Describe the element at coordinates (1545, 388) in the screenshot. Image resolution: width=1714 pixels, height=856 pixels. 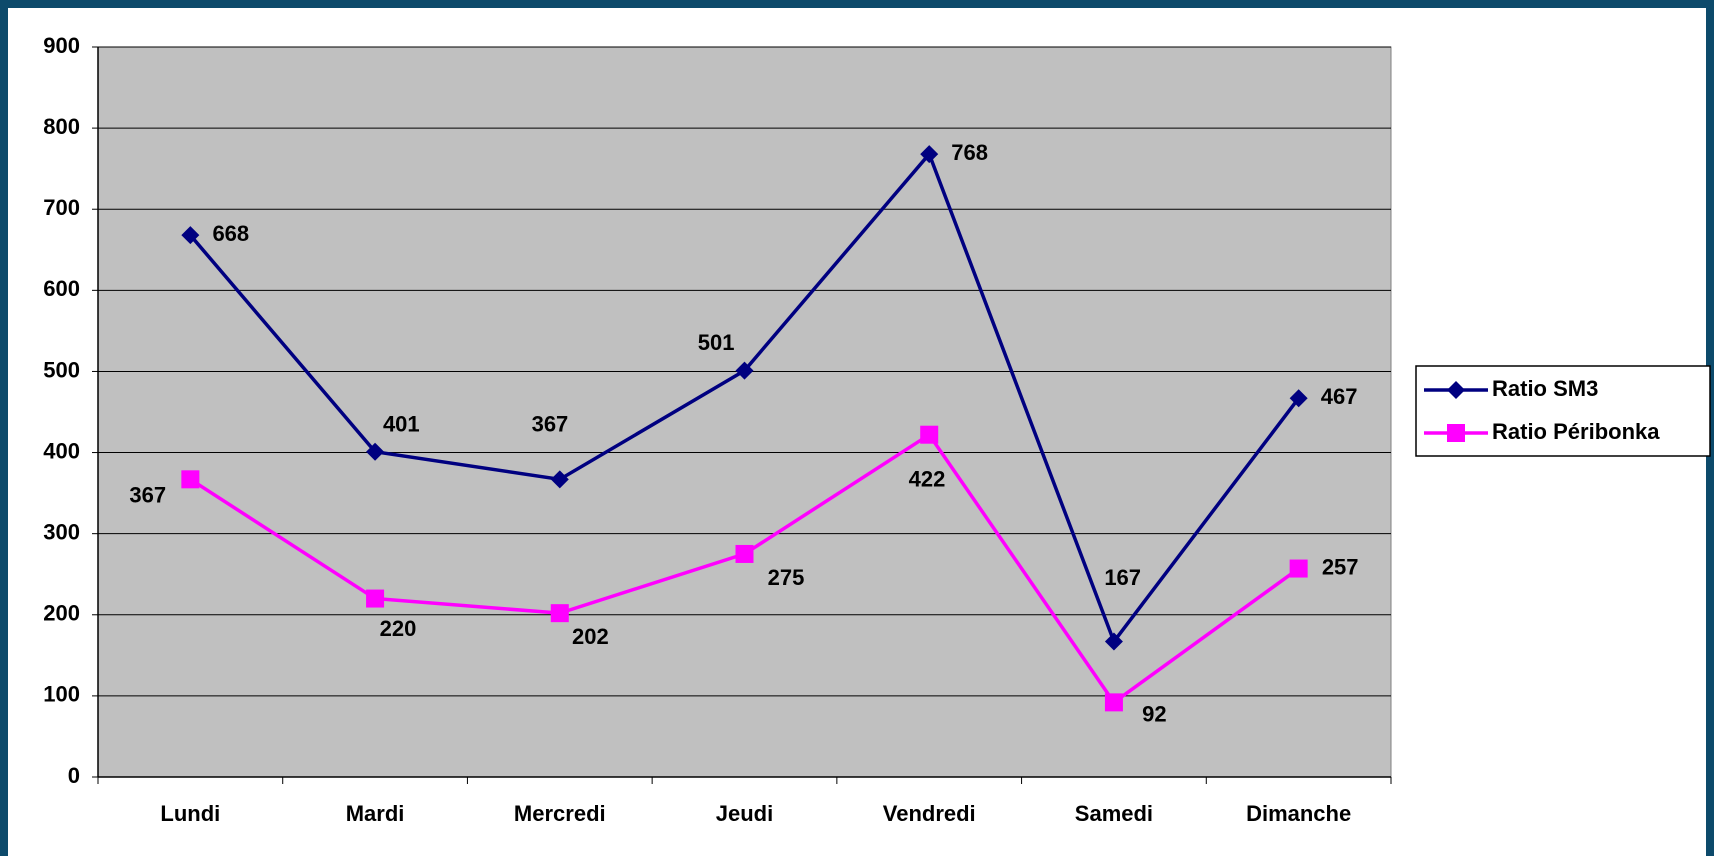
I see `legend-label: Ratio SM3` at that location.